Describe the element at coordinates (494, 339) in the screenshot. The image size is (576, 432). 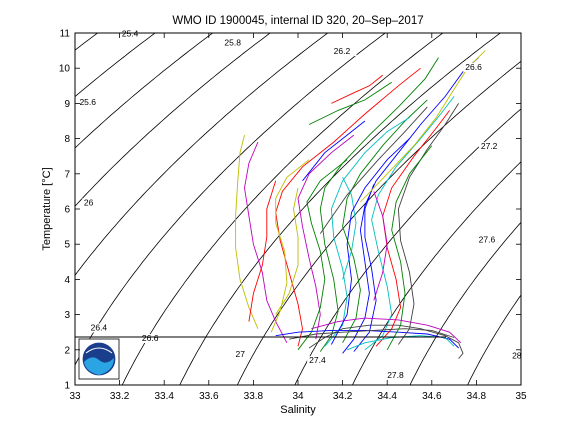
I see `density-contour-27.8` at that location.